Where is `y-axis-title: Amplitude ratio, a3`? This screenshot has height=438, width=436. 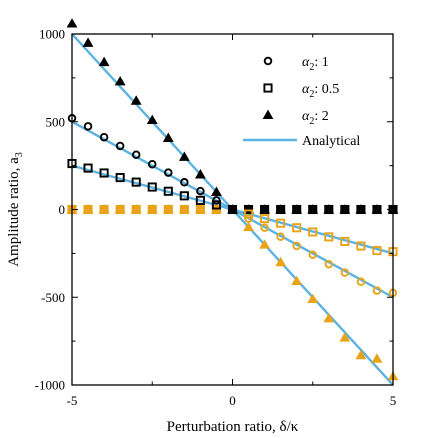 y-axis-title: Amplitude ratio, a3 is located at coordinates (15, 209).